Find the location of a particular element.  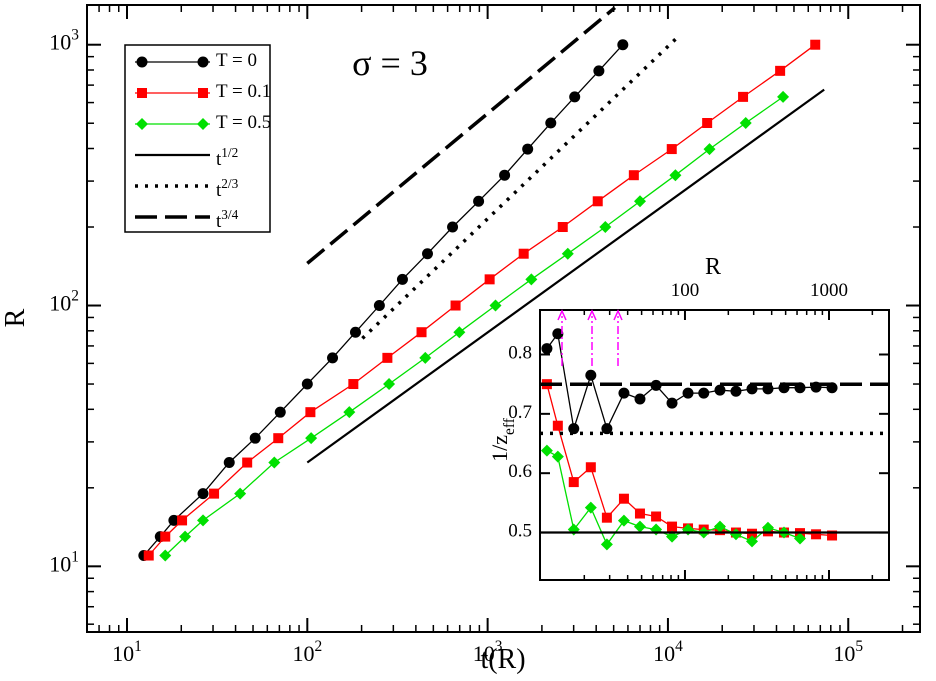

y-tick-label: 0.8 is located at coordinates (520, 353).